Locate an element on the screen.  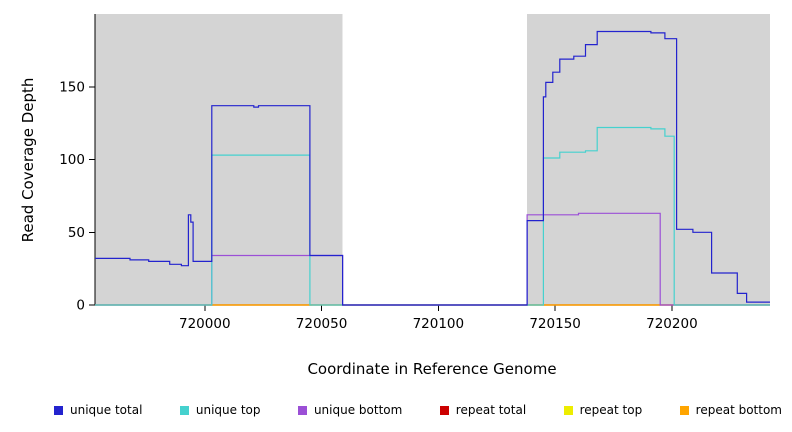
legend-swatch-repeat-bottom is located at coordinates (684, 410).